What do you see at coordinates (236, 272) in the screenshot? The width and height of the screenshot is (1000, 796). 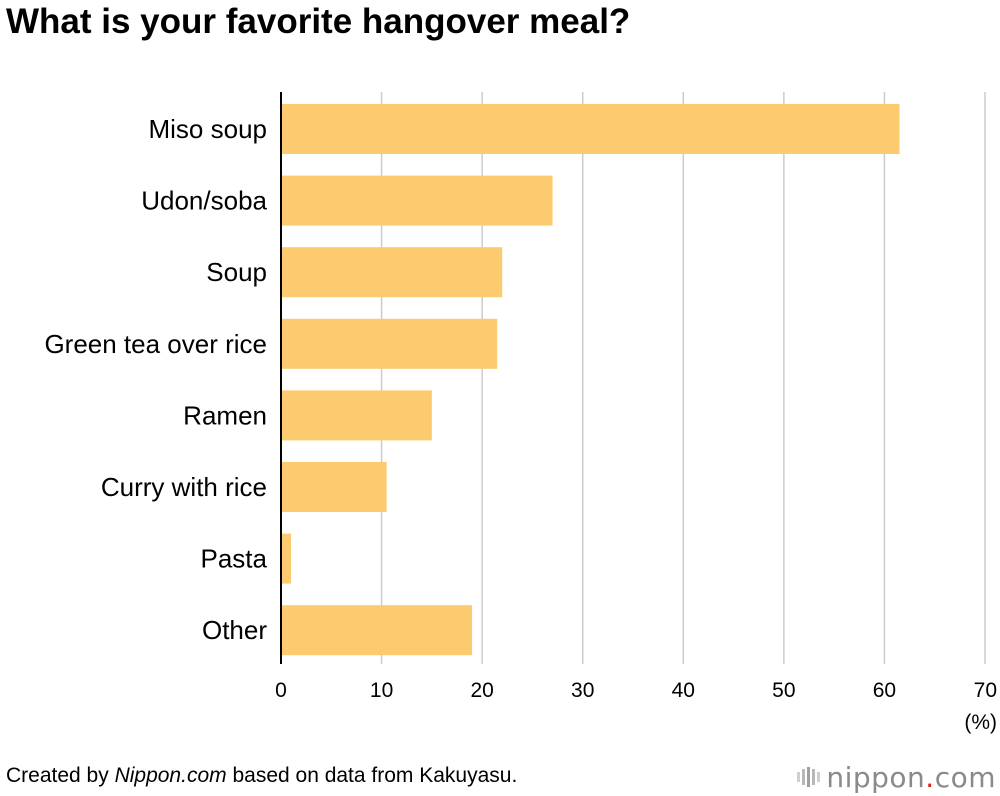 I see `category-label: Soup` at bounding box center [236, 272].